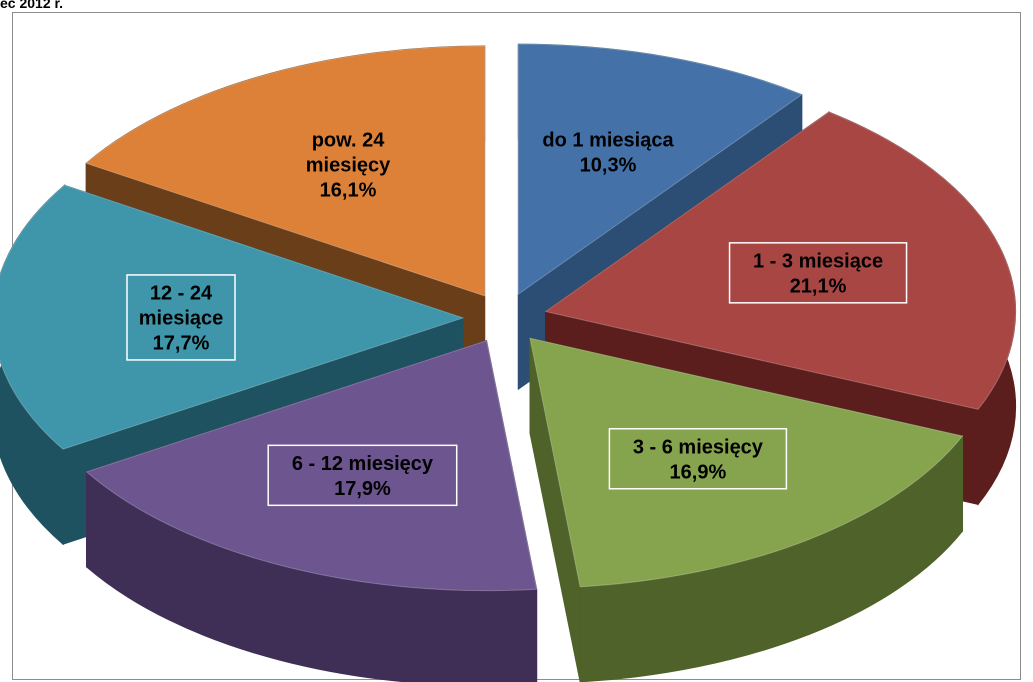 This screenshot has width=1033, height=682. What do you see at coordinates (363, 464) in the screenshot?
I see `slice-label-text: 6 - 12 miesięcy` at bounding box center [363, 464].